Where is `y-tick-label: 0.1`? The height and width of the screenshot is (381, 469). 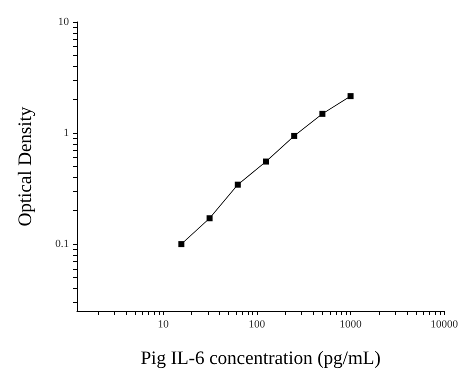
y-tick-label: 0.1 is located at coordinates (62, 244).